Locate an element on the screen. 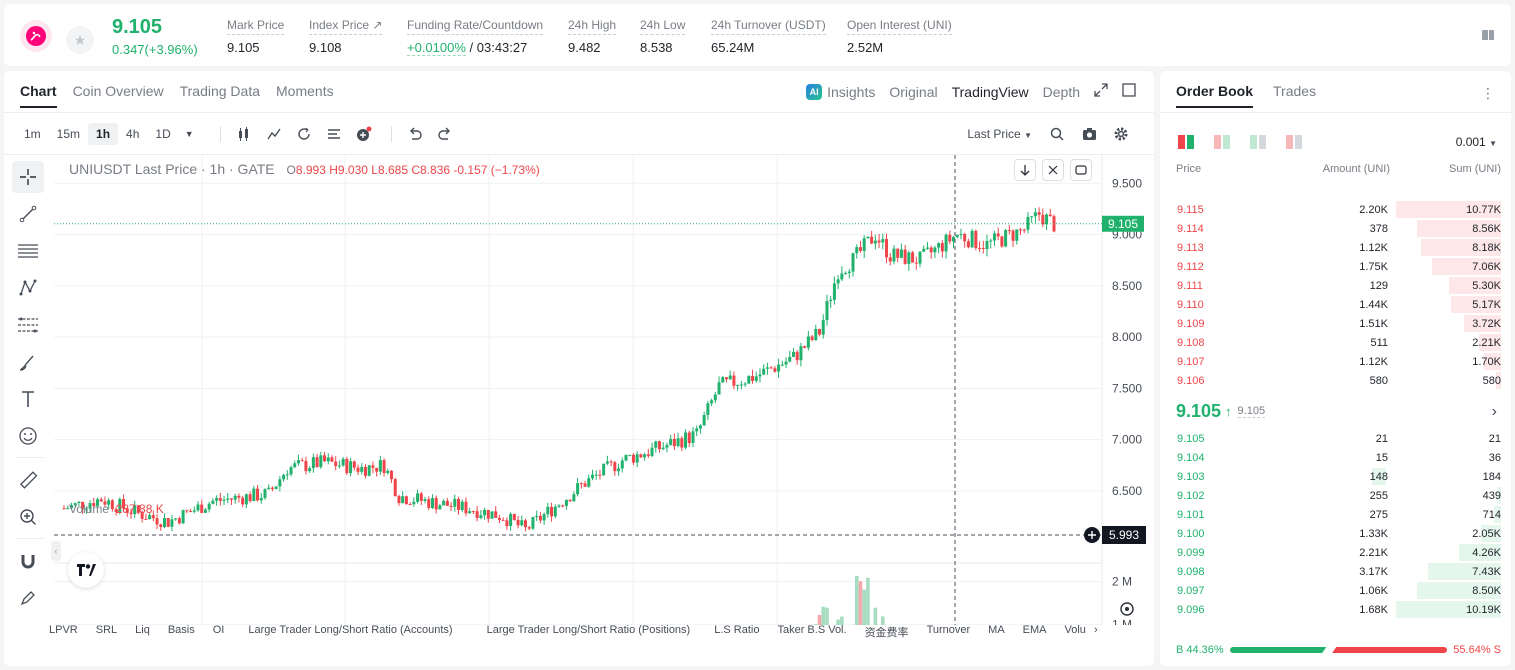  indicator-basis: Basis is located at coordinates (181, 630).